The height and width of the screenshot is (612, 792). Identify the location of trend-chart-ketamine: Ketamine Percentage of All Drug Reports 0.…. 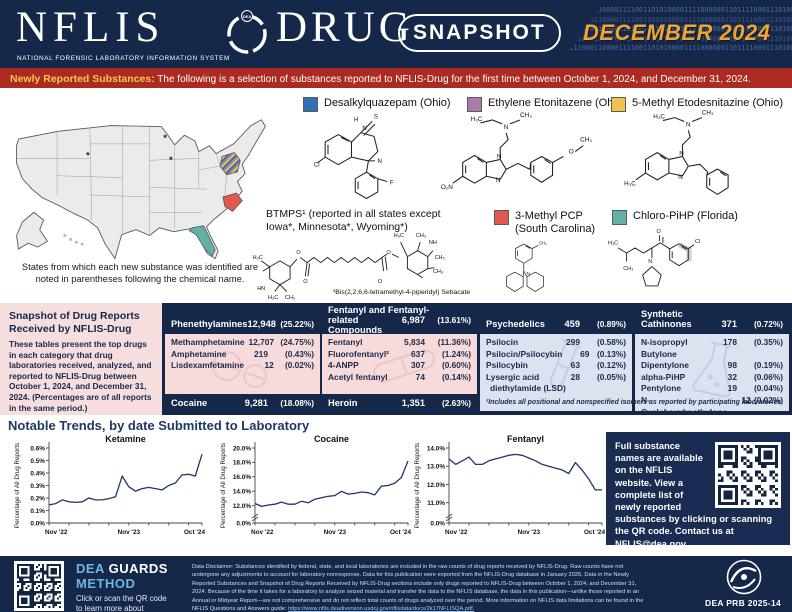
(110, 489).